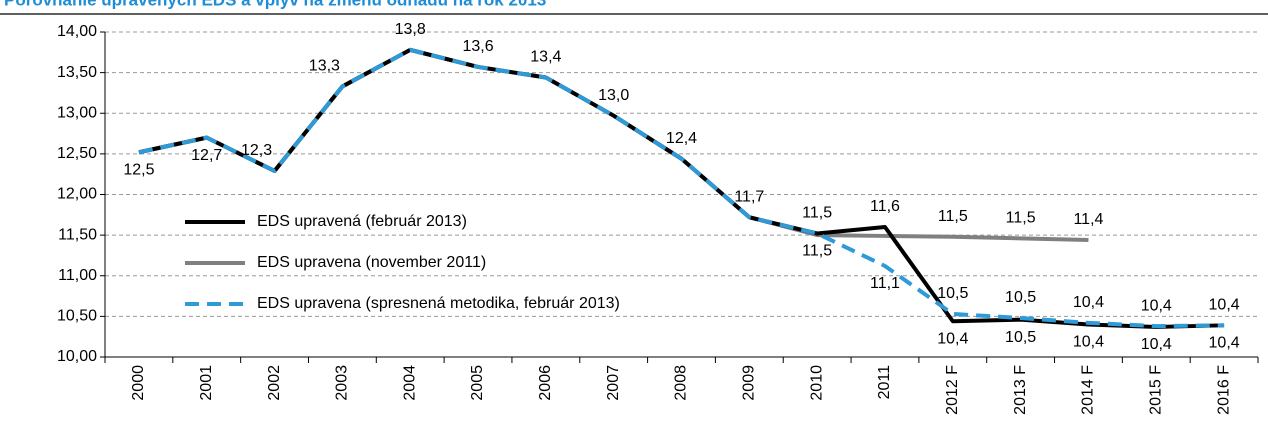 Image resolution: width=1268 pixels, height=428 pixels. Describe the element at coordinates (77, 153) in the screenshot. I see `y-tick-label: 12,50` at that location.